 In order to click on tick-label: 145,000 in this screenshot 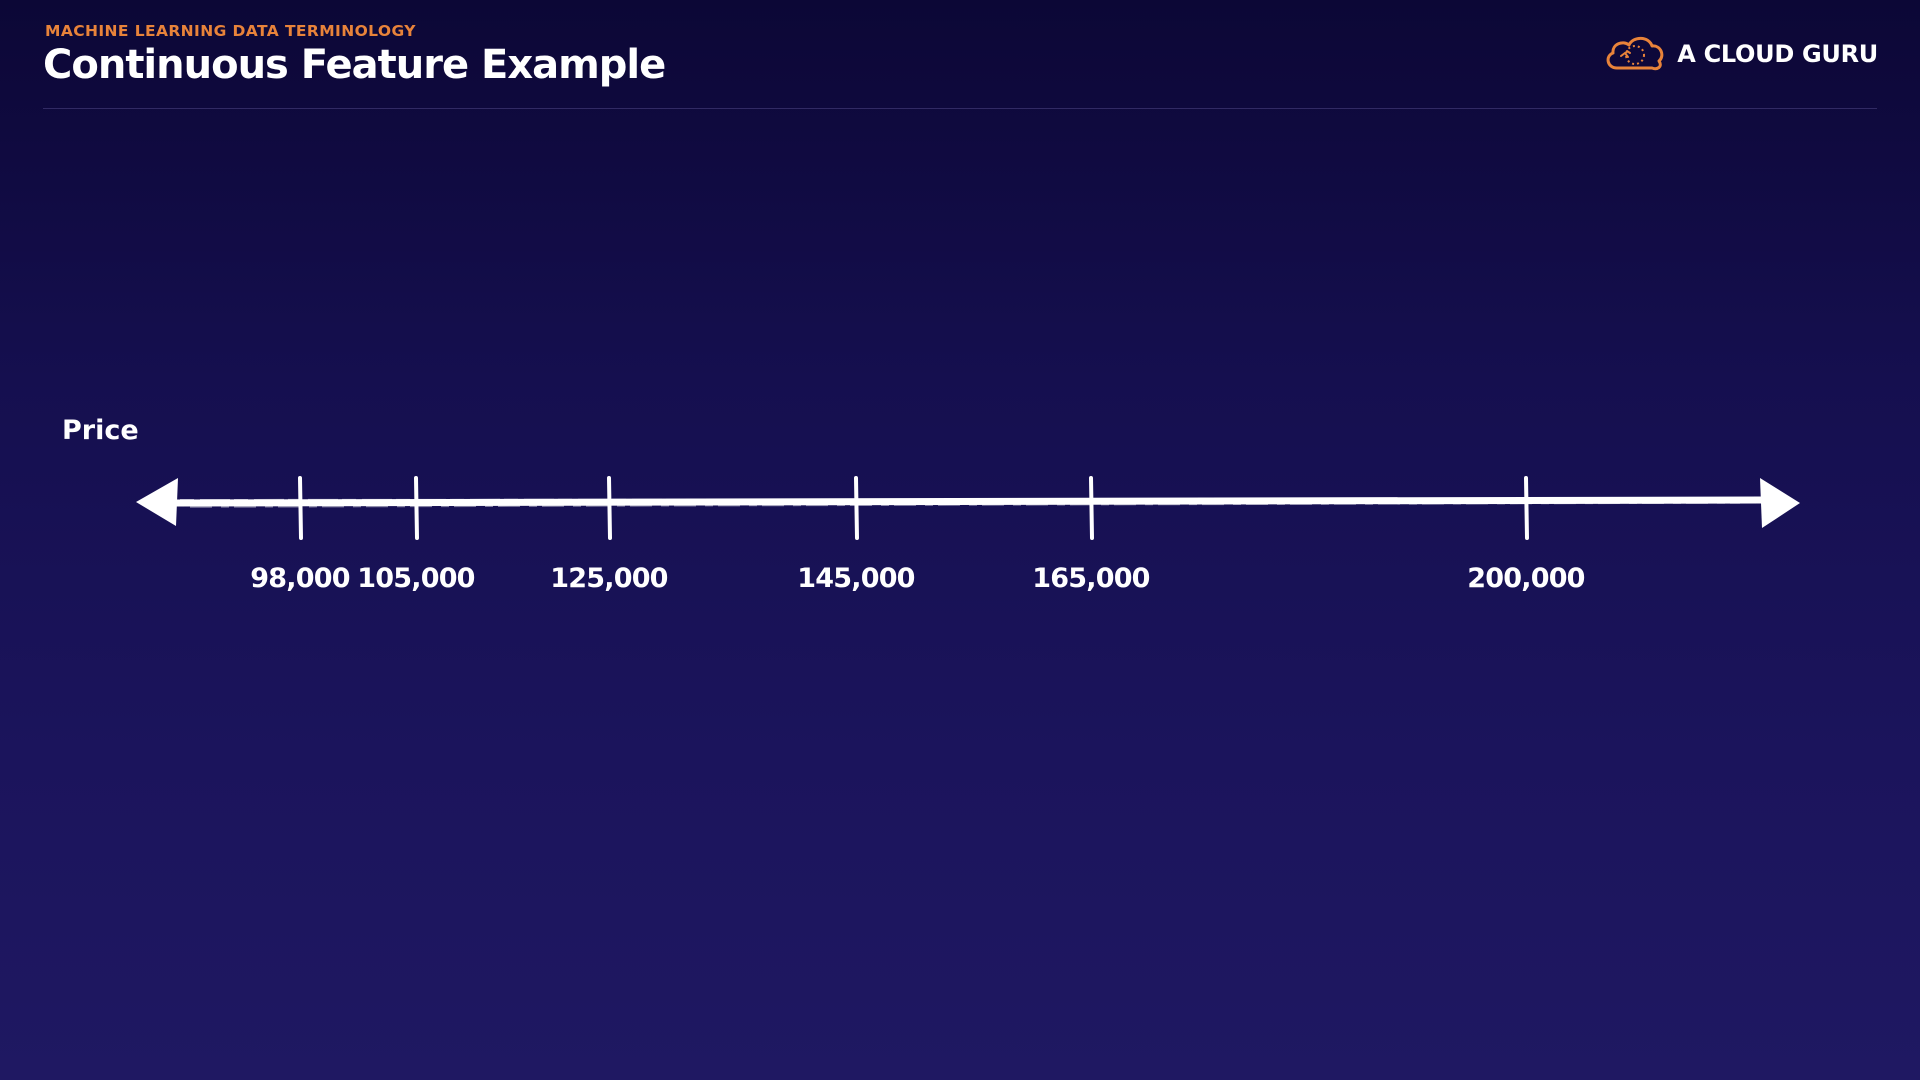, I will do `click(855, 578)`.